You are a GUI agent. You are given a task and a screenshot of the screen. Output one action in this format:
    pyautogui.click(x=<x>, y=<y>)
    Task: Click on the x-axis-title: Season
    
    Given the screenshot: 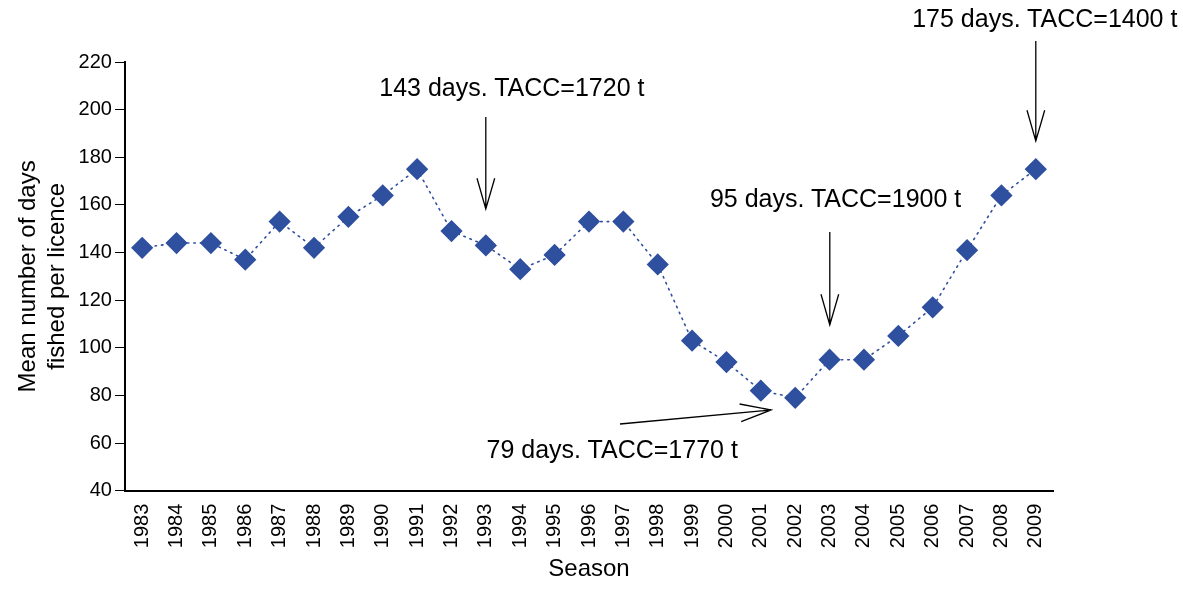 What is the action you would take?
    pyautogui.click(x=589, y=568)
    